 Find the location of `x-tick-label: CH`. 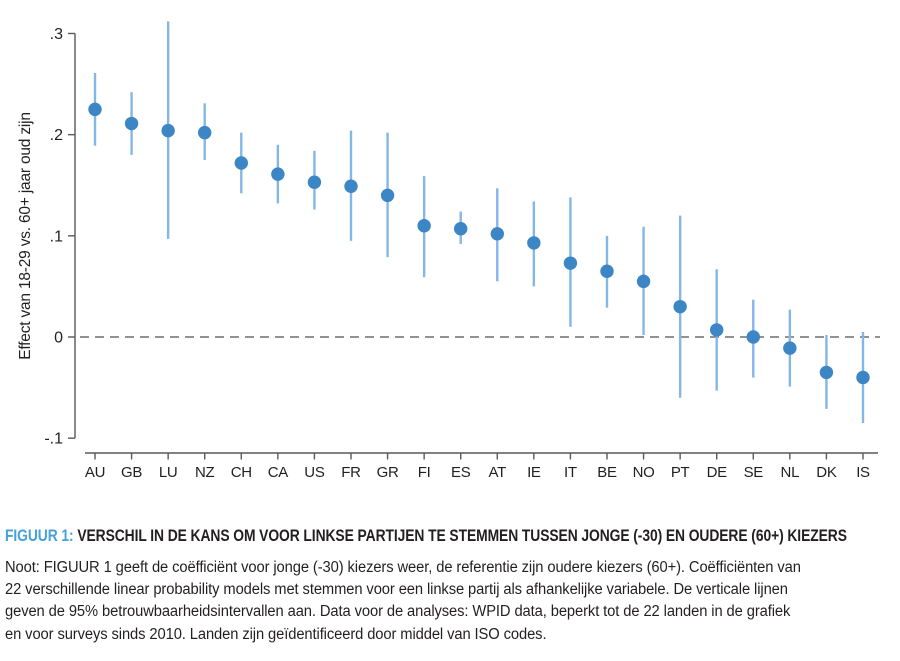

x-tick-label: CH is located at coordinates (241, 472).